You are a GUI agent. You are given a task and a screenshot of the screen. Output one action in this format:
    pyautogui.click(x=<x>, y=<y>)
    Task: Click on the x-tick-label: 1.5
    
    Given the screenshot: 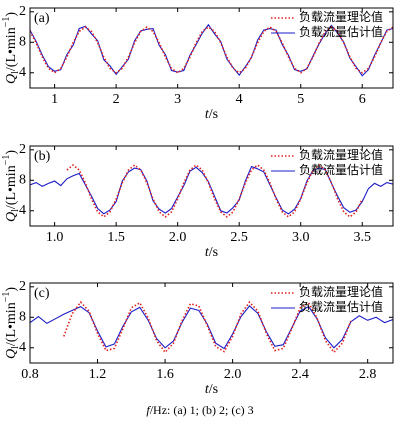 What is the action you would take?
    pyautogui.click(x=116, y=237)
    